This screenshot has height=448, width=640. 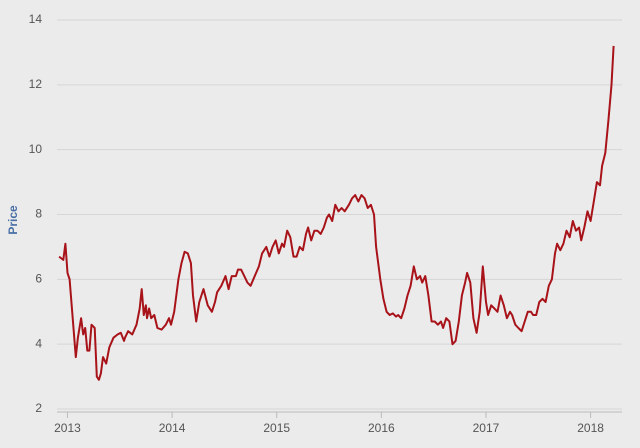 What do you see at coordinates (172, 428) in the screenshot?
I see `x-tick-label: 2014` at bounding box center [172, 428].